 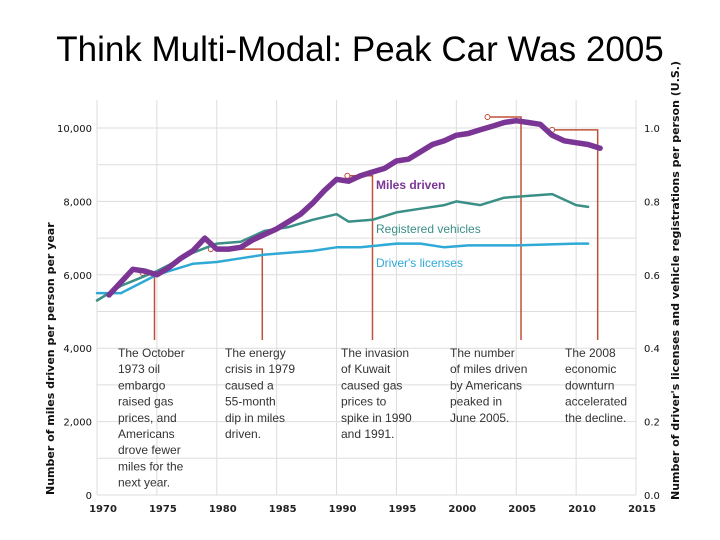 I want to click on annotation-text-line: Americans, so click(x=146, y=434).